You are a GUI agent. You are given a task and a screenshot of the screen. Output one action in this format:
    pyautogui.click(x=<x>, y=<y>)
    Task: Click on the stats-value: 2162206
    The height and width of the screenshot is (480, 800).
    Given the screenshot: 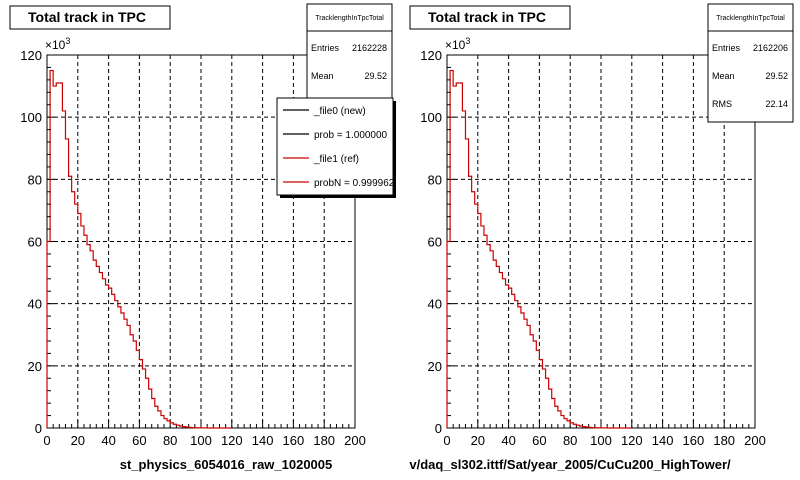 What is the action you would take?
    pyautogui.click(x=770, y=48)
    